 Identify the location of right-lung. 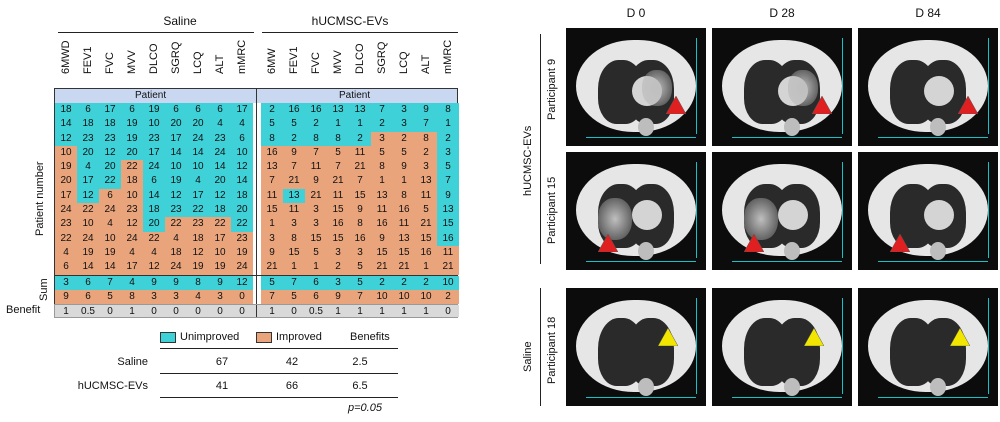
(651, 352).